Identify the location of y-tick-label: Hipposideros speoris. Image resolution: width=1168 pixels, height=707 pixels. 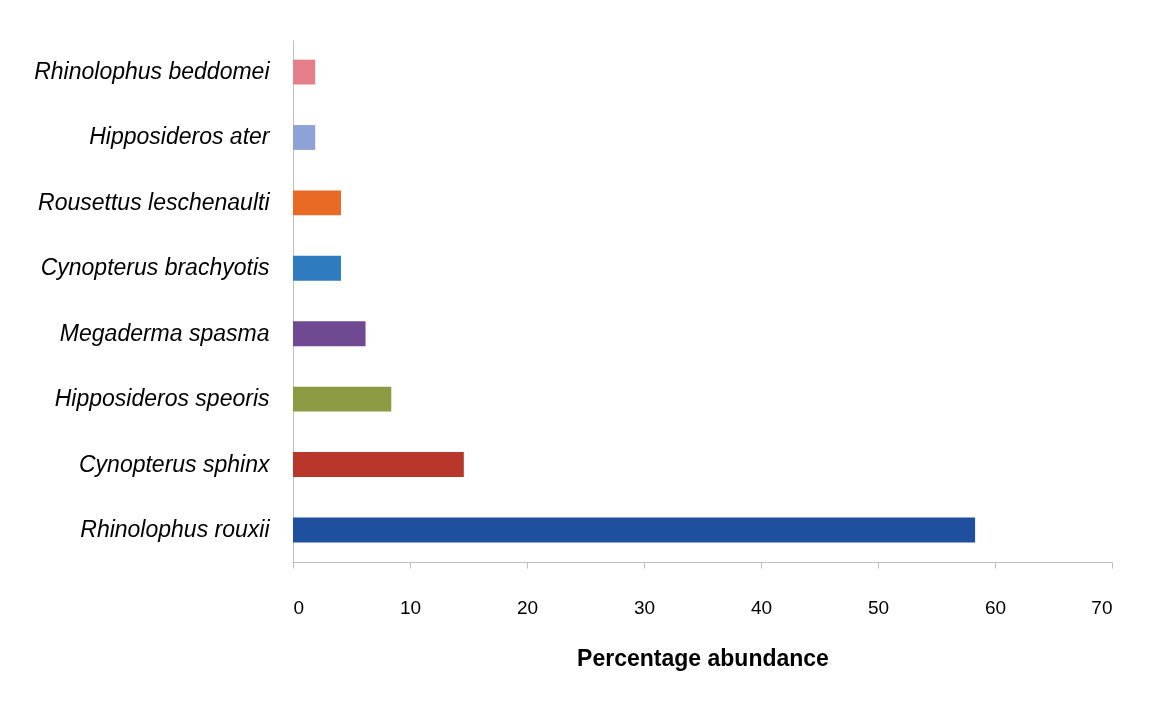
(162, 398).